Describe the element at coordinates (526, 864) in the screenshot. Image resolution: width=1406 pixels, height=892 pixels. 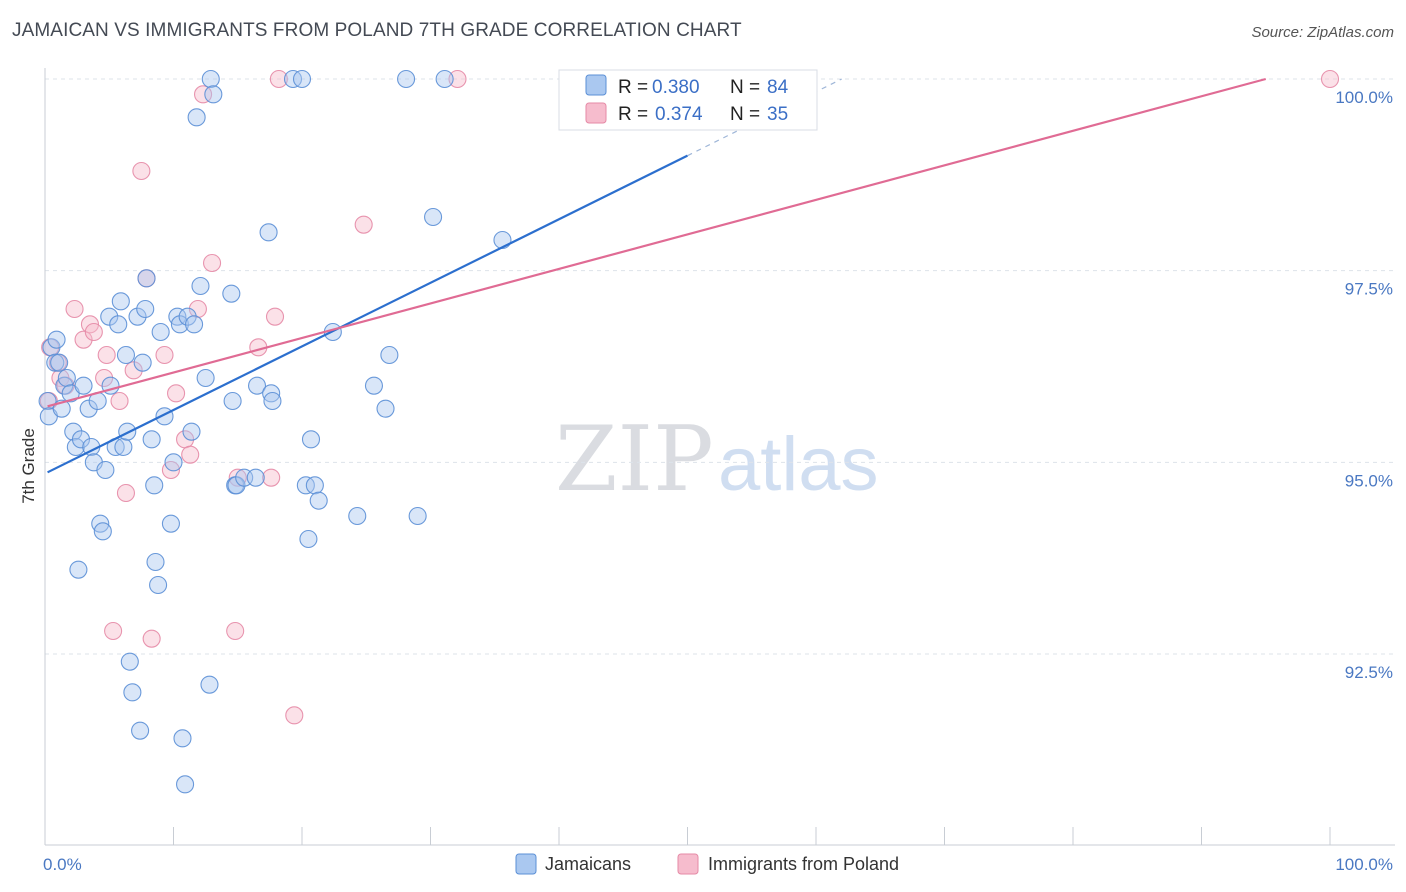
I see `bottom-swatch-jamaicans` at that location.